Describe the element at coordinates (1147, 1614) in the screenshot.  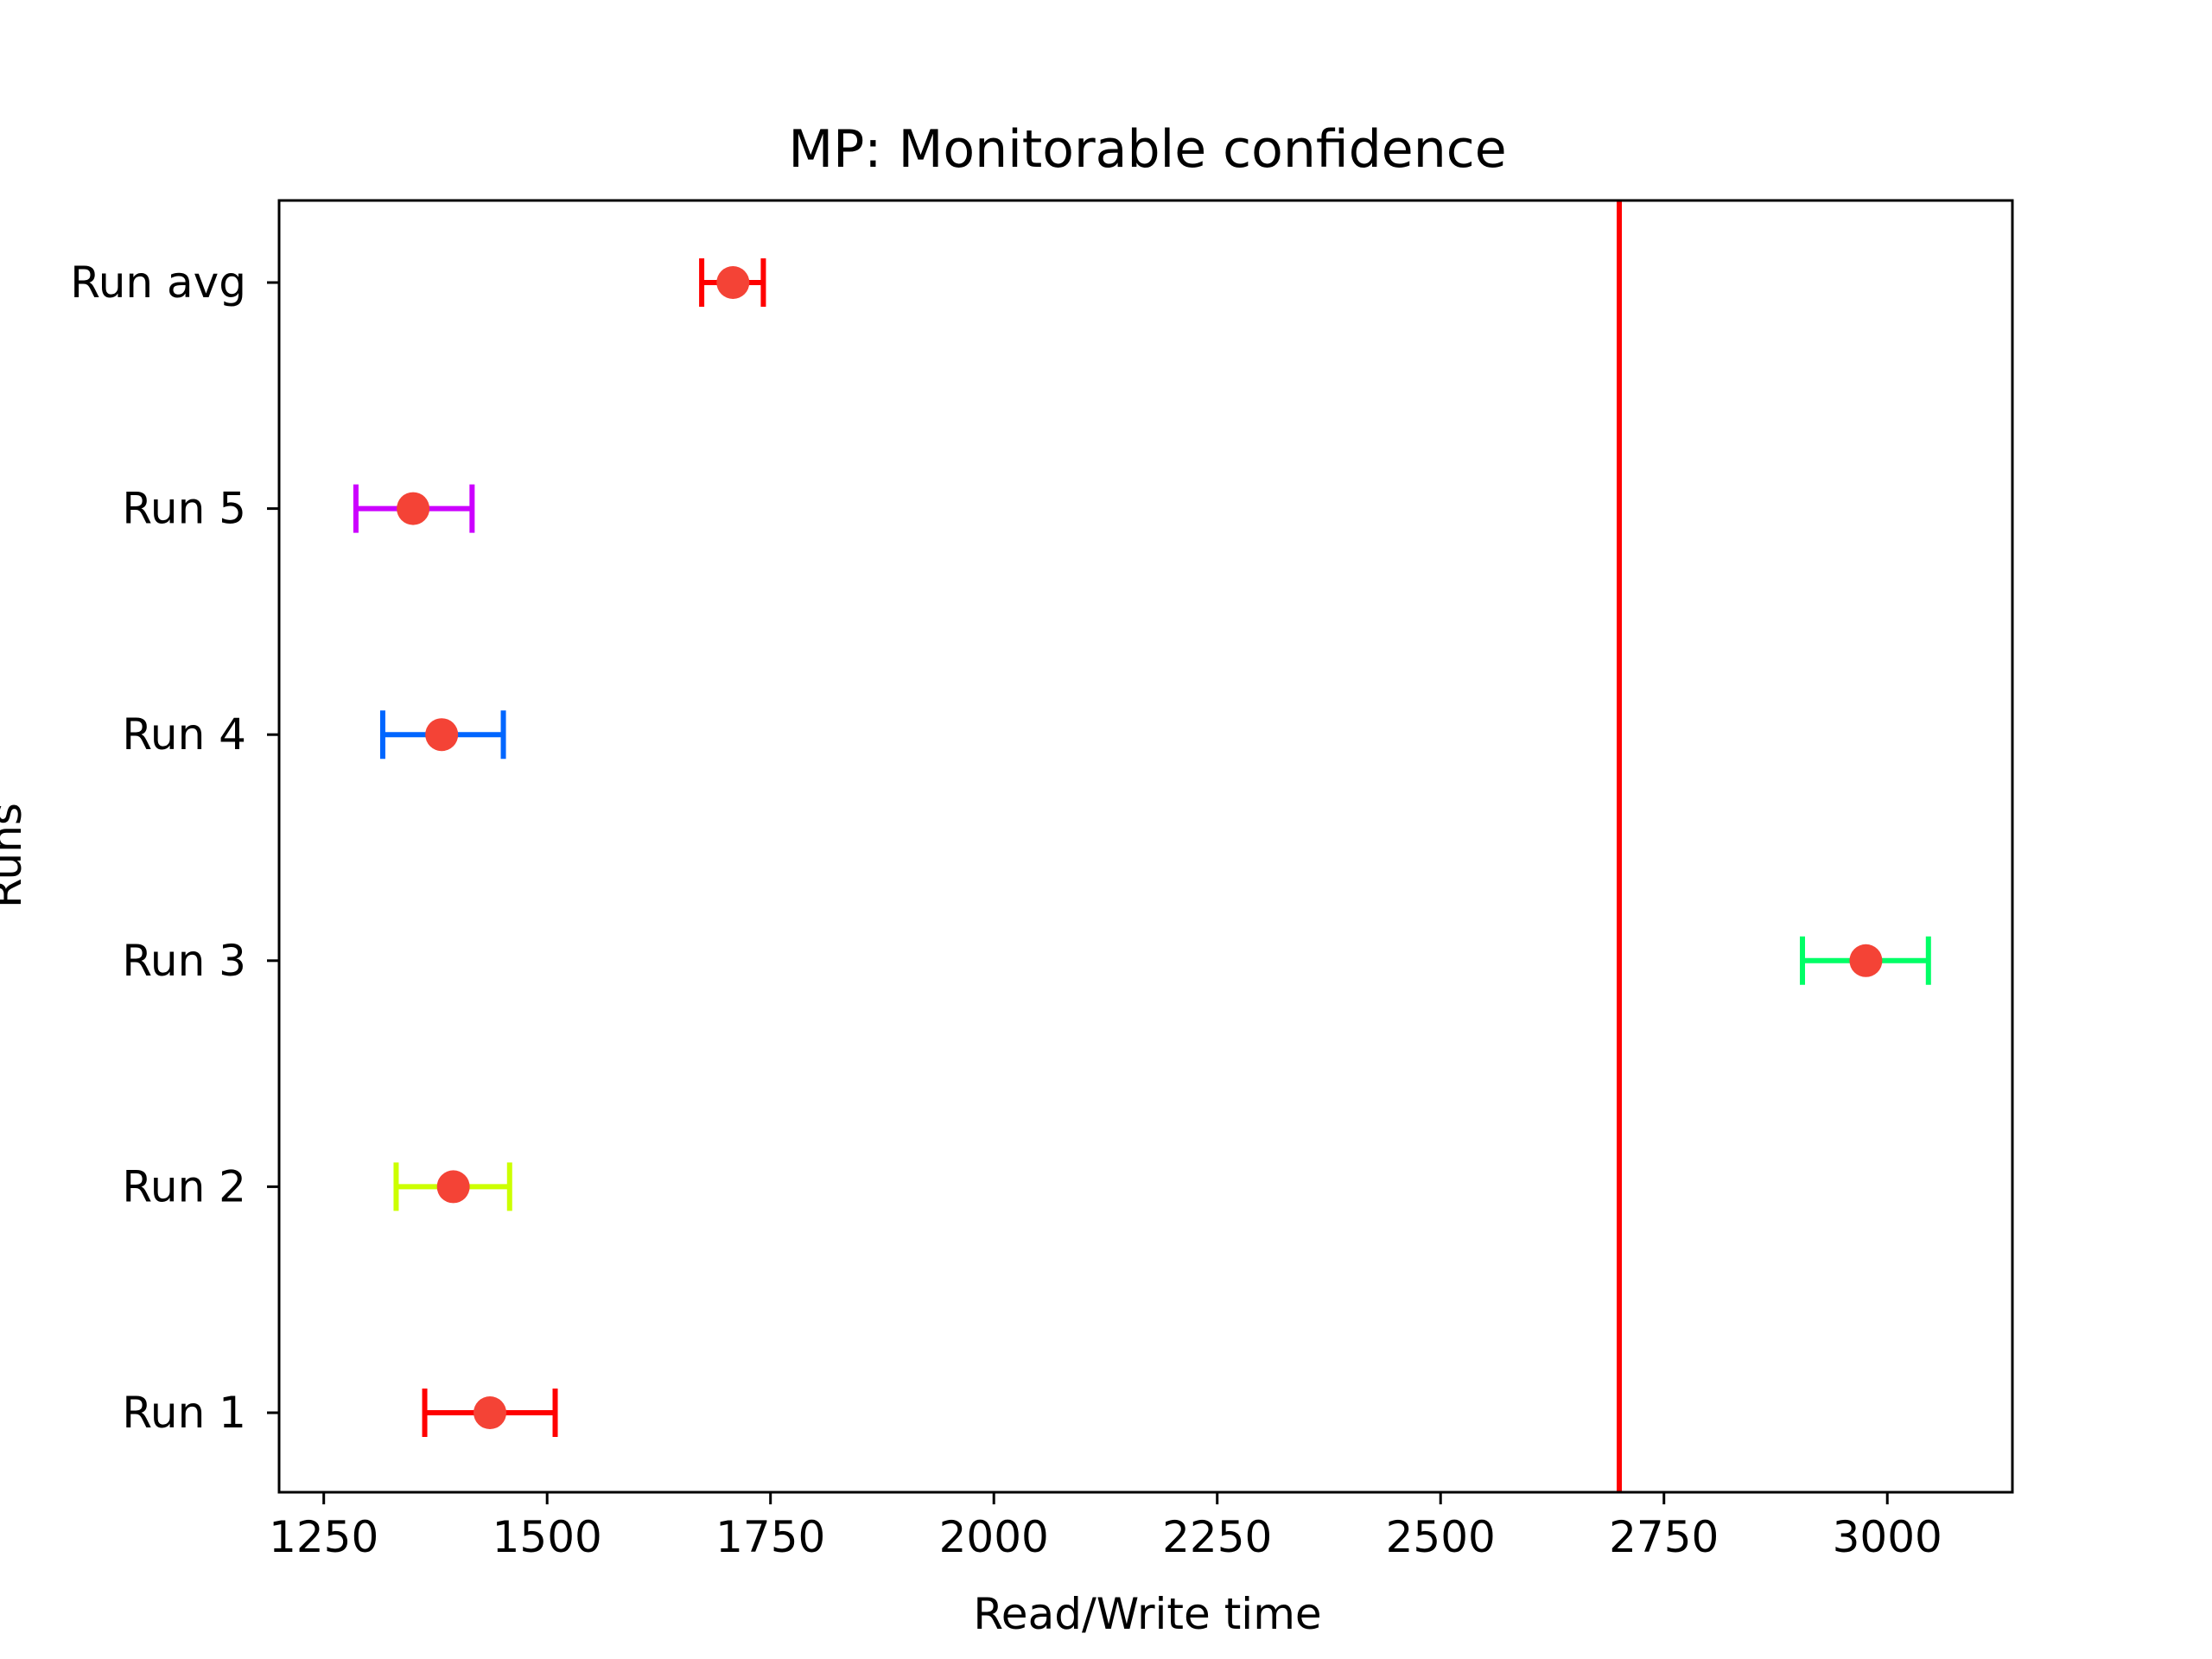
I see `x-axis-label: Read/Write time` at that location.